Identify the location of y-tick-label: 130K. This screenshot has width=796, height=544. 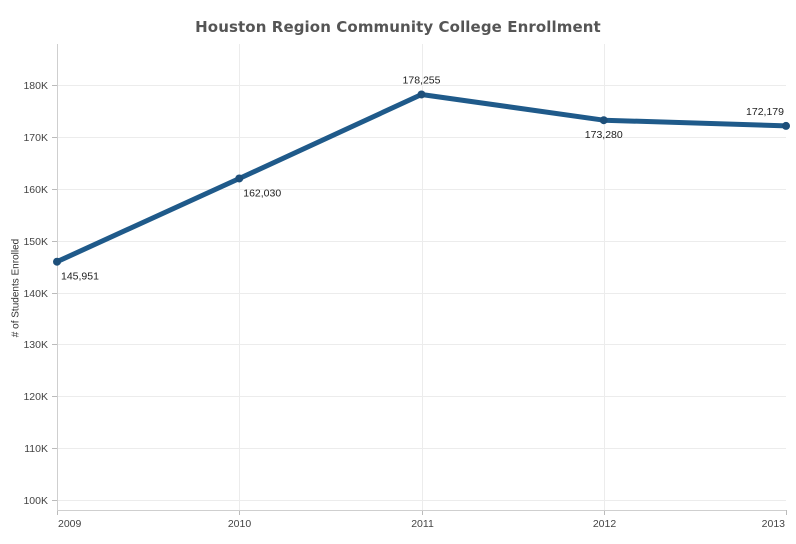
(35, 345).